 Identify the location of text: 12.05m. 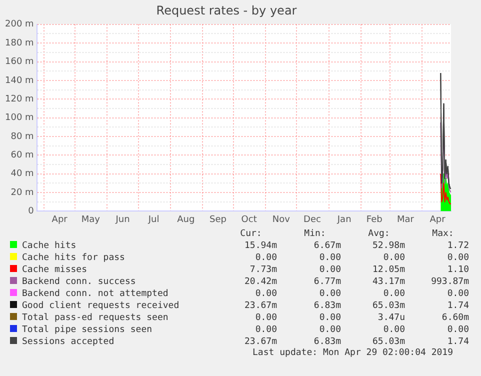
(388, 270).